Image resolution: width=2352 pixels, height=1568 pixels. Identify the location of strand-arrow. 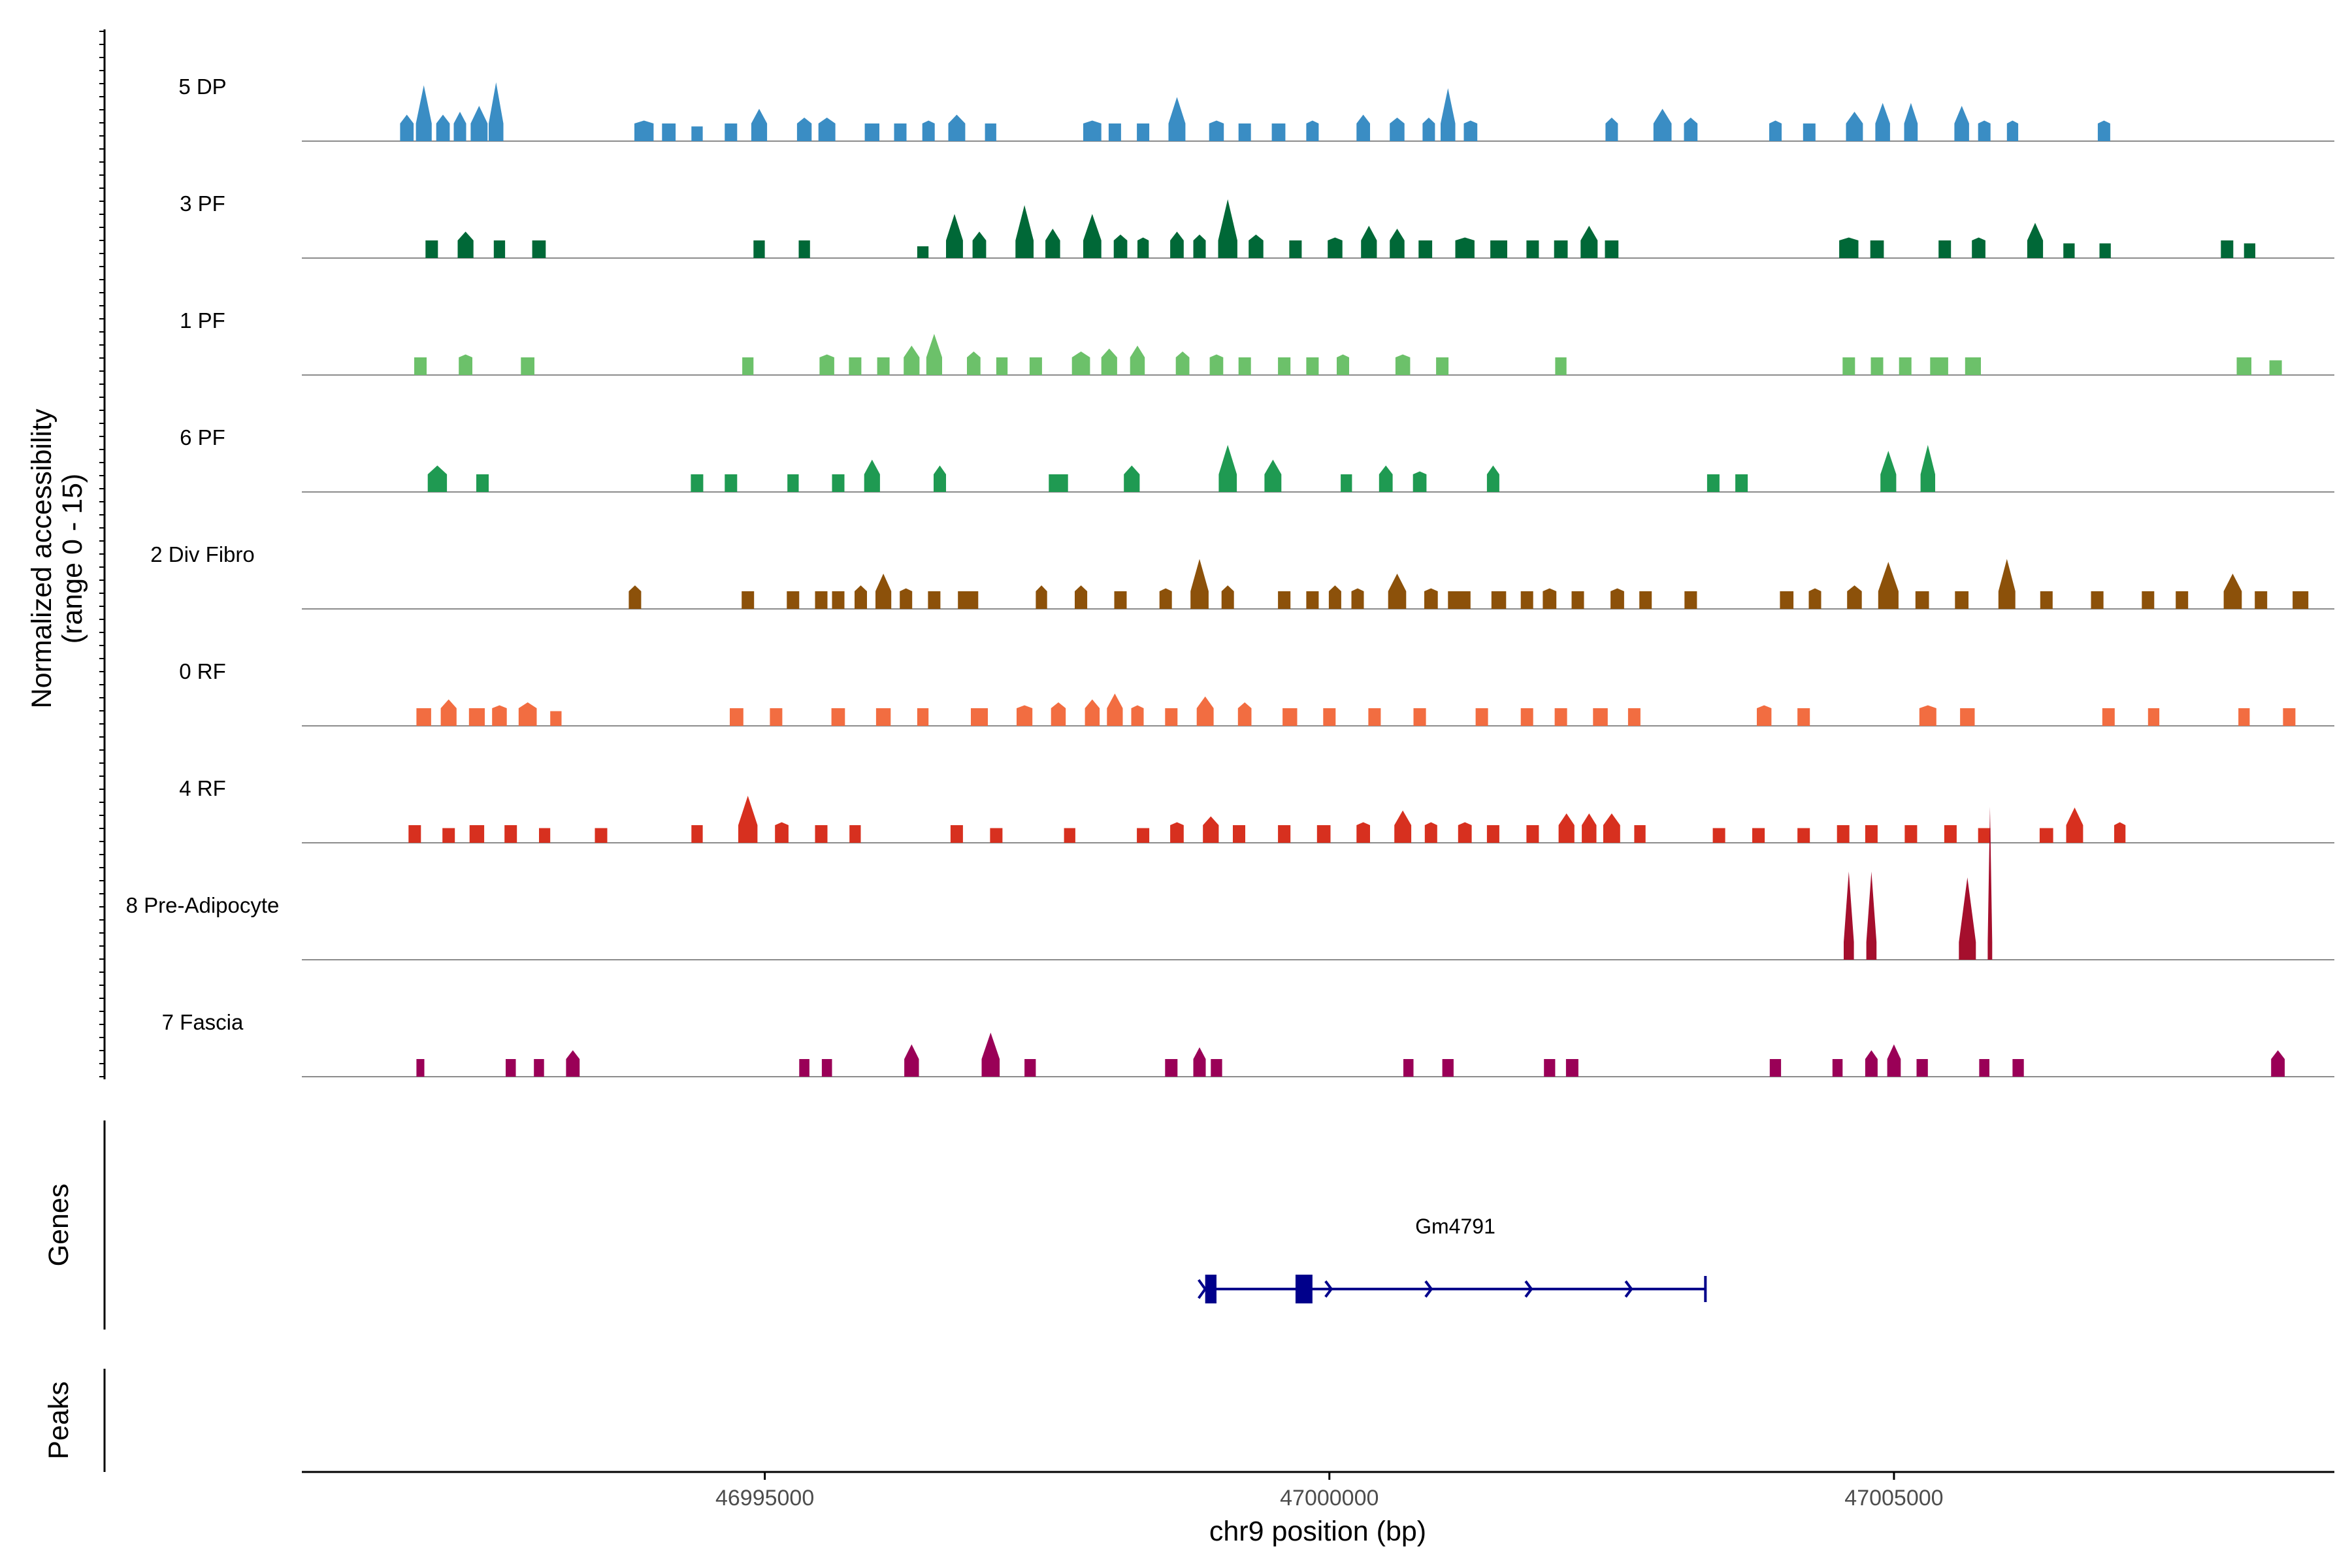
(1328, 1289).